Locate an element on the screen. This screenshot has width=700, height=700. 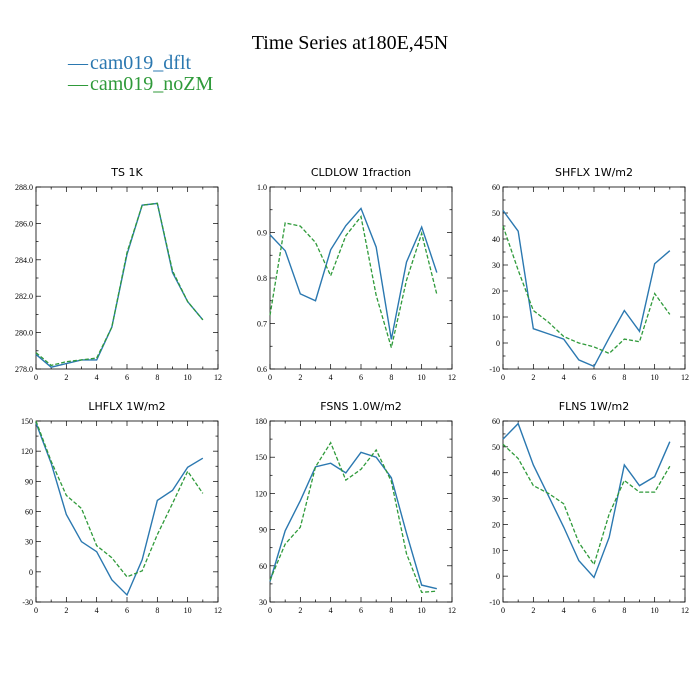
legend-label-noZM: cam019_noZM is located at coordinates (152, 84).